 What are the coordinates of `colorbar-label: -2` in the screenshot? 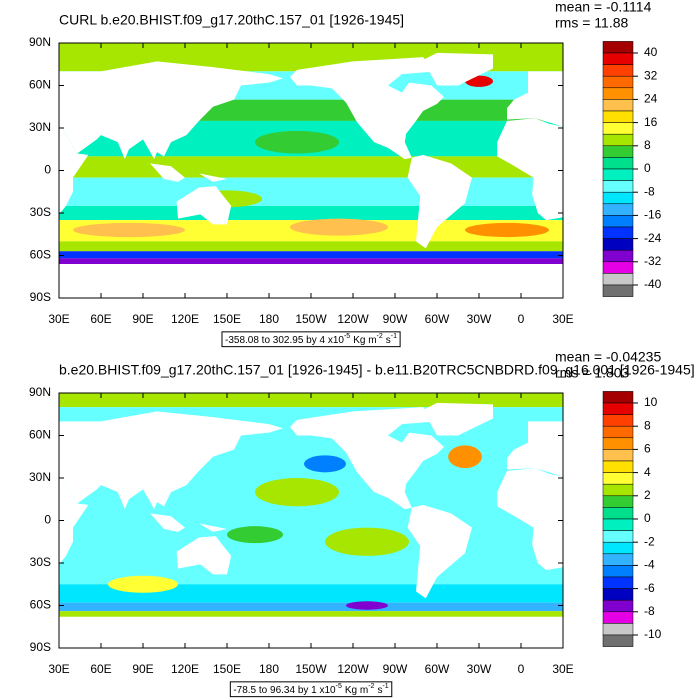 It's located at (649, 541).